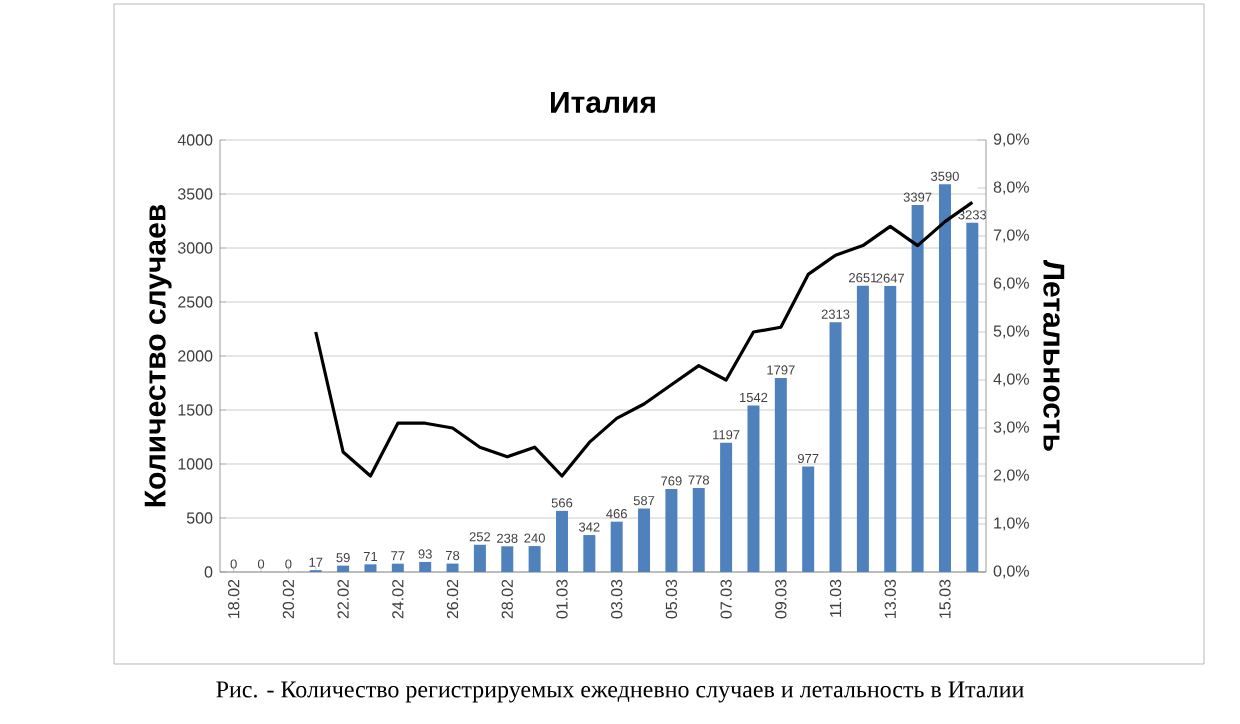  I want to click on y-tick-label: 2500, so click(195, 302).